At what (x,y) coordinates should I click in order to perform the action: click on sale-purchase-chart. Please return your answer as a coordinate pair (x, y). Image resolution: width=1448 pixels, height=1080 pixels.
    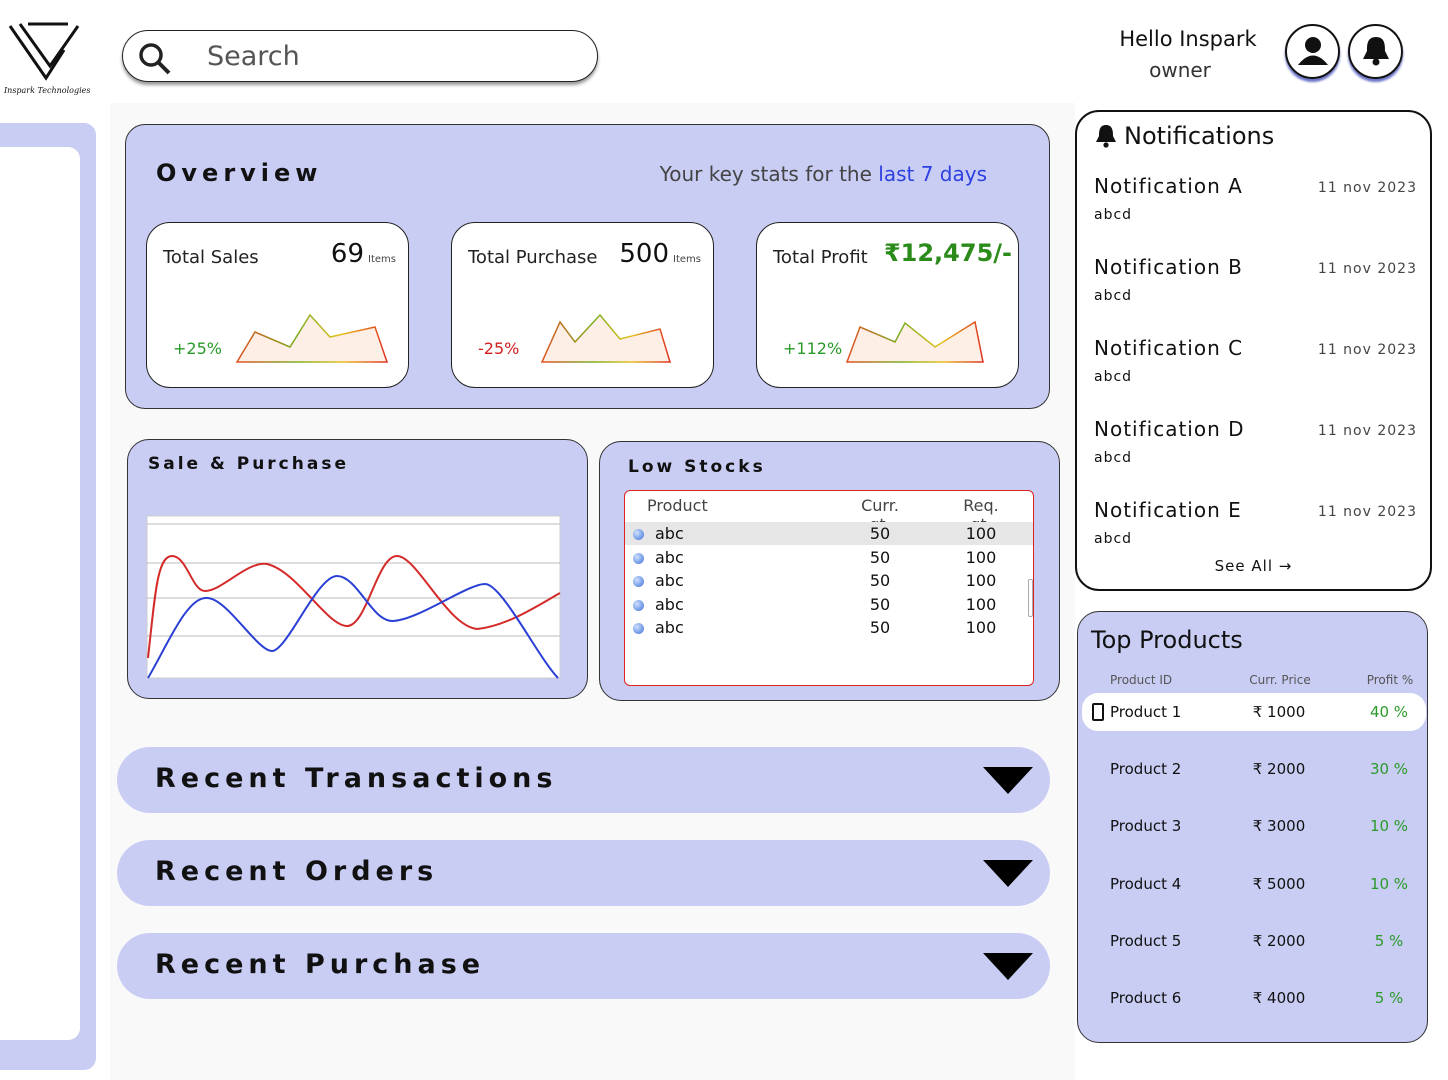
    Looking at the image, I should click on (353, 597).